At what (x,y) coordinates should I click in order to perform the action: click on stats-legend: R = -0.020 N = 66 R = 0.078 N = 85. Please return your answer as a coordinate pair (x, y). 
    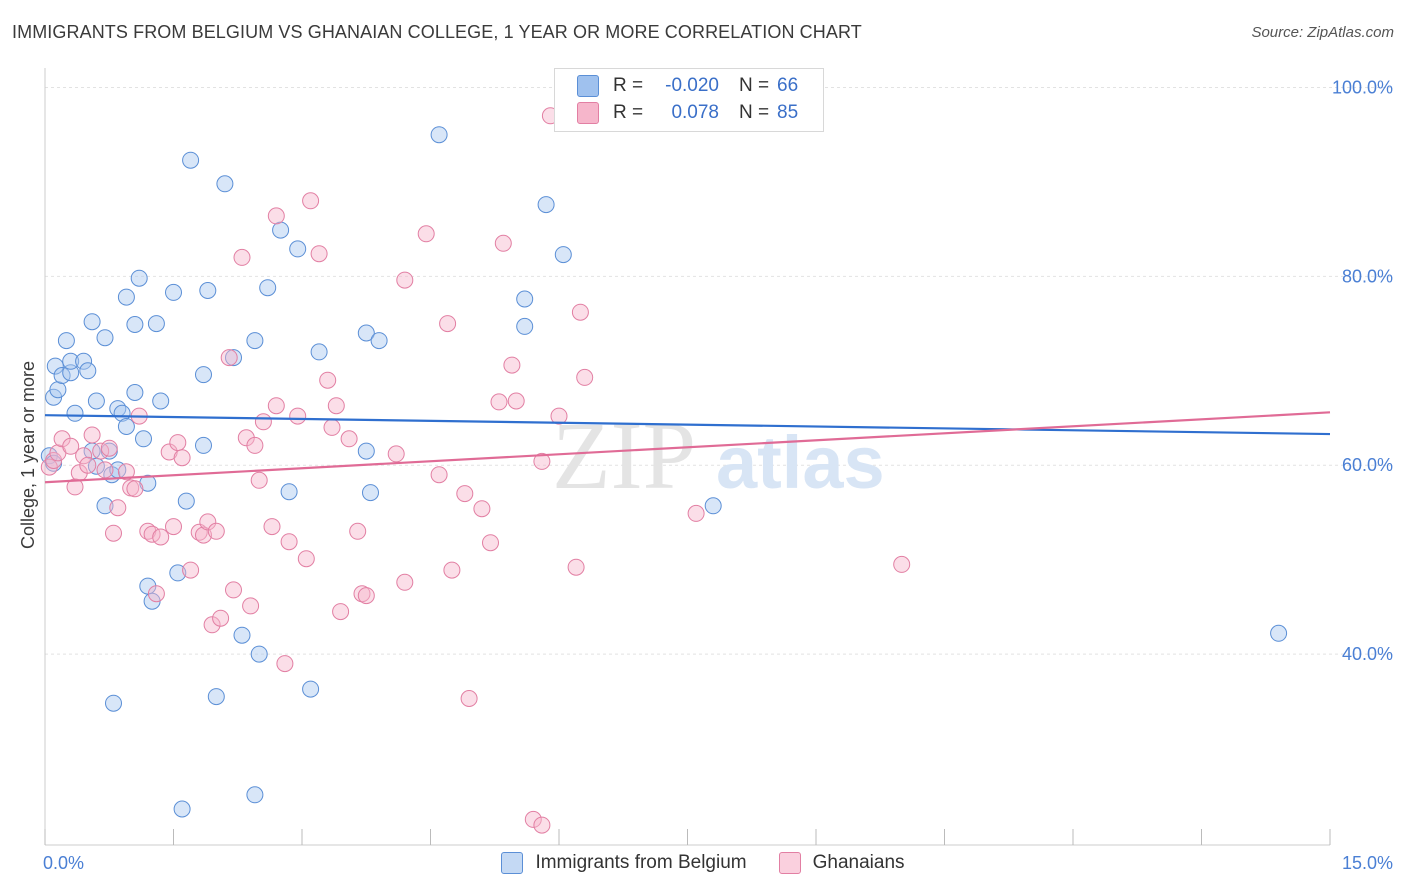
    Looking at the image, I should click on (689, 100).